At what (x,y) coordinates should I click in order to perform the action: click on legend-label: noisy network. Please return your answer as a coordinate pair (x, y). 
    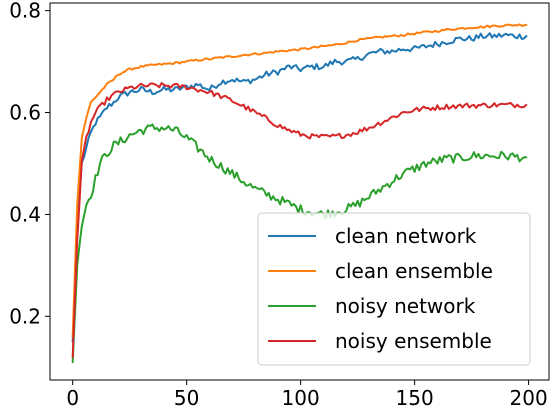
    Looking at the image, I should click on (405, 306).